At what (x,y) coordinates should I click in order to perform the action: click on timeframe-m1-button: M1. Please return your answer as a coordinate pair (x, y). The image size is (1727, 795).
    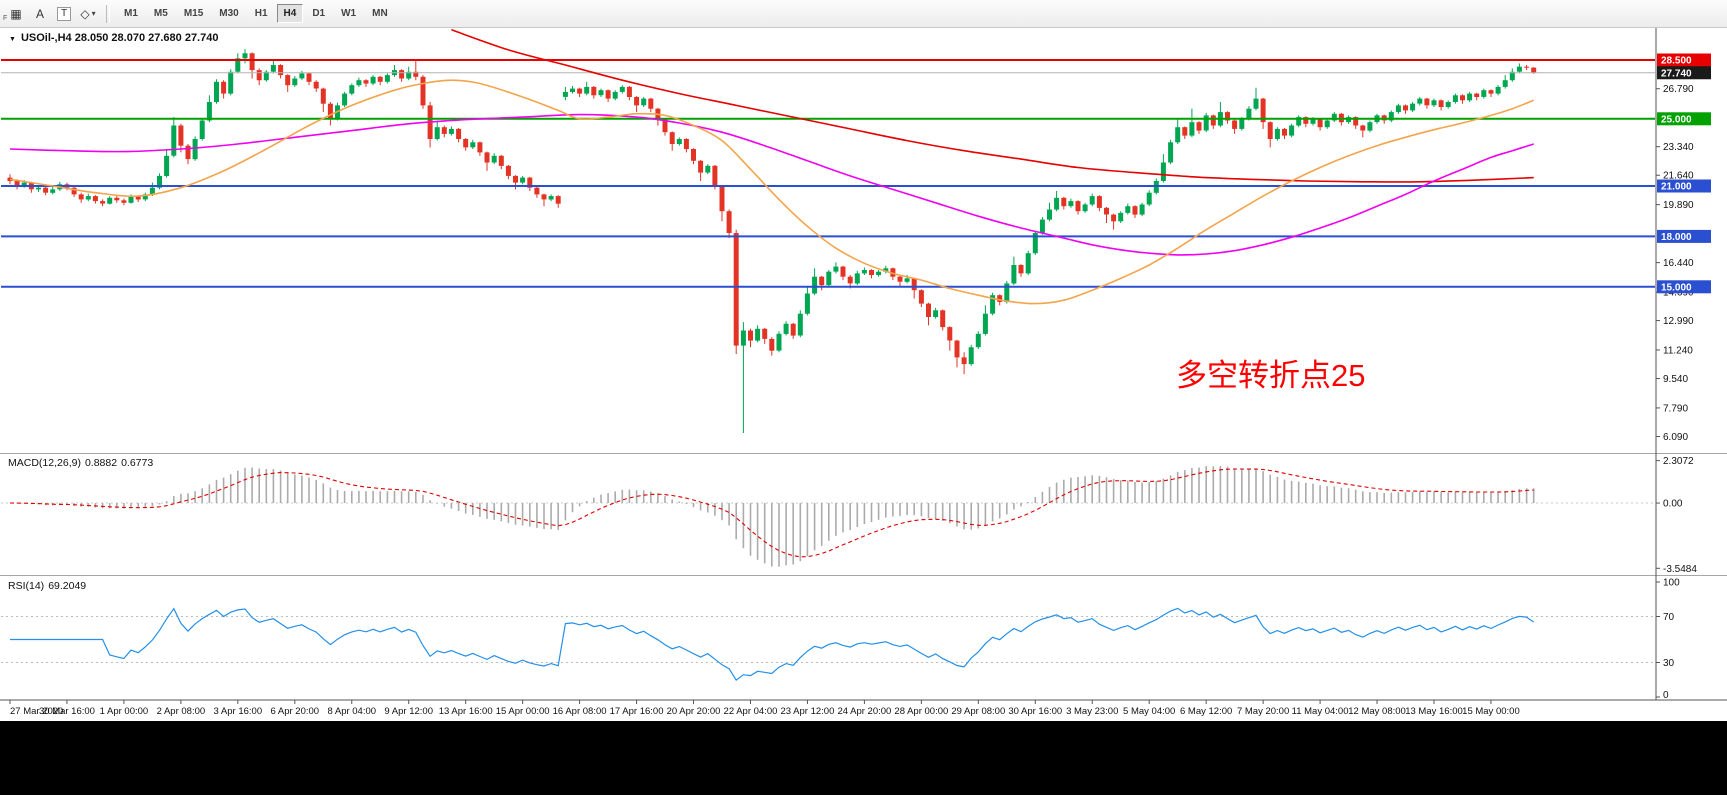
    Looking at the image, I should click on (131, 13).